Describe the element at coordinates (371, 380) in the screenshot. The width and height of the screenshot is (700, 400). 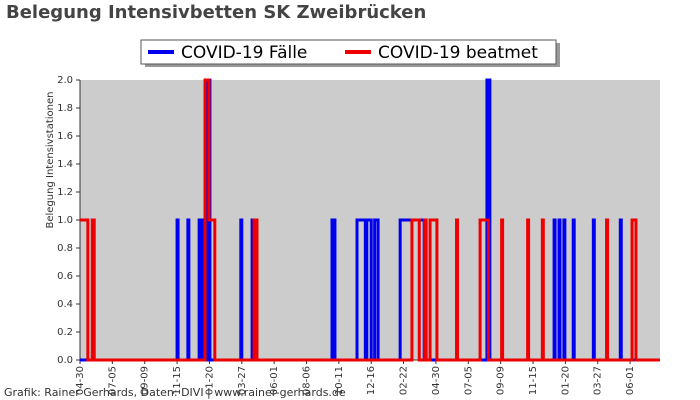
I see `x-tick-label: 12-16` at that location.